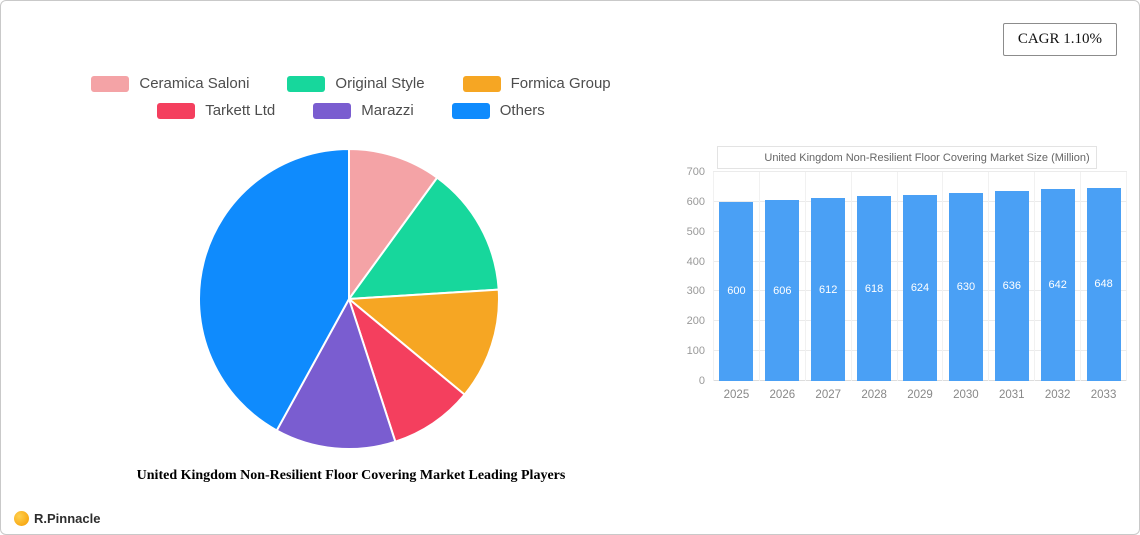  Describe the element at coordinates (332, 110) in the screenshot. I see `legend-swatch-marazzi` at that location.